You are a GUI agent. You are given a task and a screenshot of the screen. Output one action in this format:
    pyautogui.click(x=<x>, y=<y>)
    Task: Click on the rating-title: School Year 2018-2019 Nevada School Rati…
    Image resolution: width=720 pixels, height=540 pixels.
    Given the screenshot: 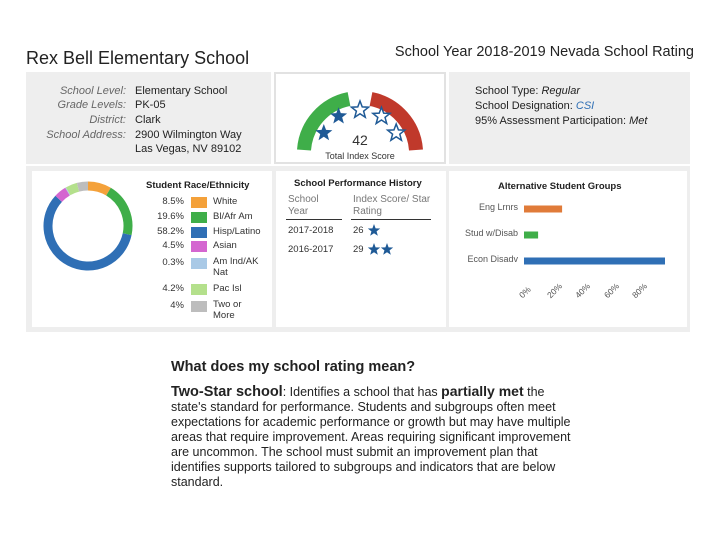 What is the action you would take?
    pyautogui.click(x=544, y=52)
    